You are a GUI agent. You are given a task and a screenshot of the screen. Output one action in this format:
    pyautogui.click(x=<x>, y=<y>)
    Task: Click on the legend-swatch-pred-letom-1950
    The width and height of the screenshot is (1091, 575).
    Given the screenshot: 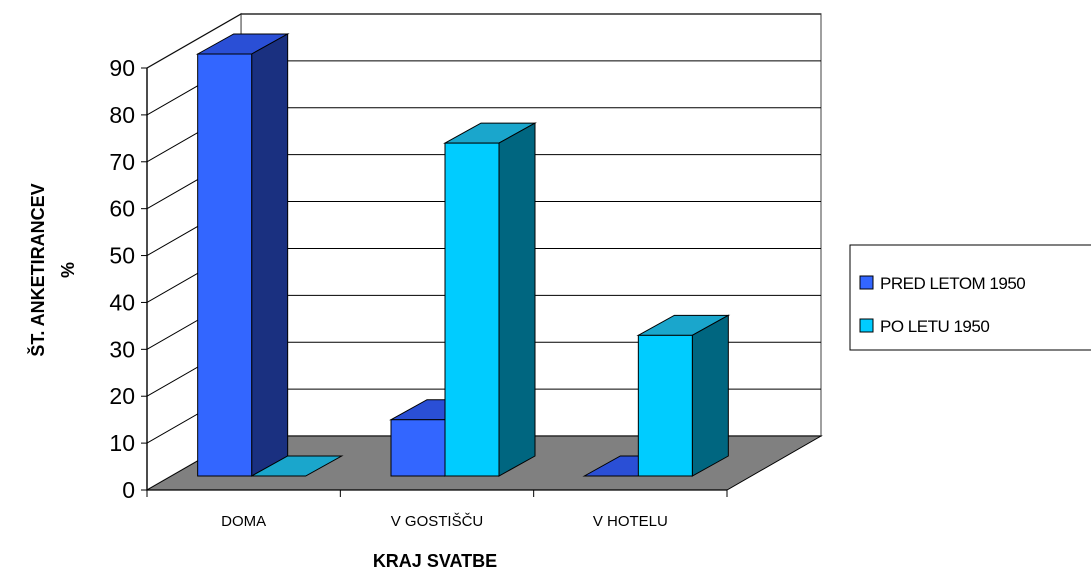 What is the action you would take?
    pyautogui.click(x=866, y=282)
    